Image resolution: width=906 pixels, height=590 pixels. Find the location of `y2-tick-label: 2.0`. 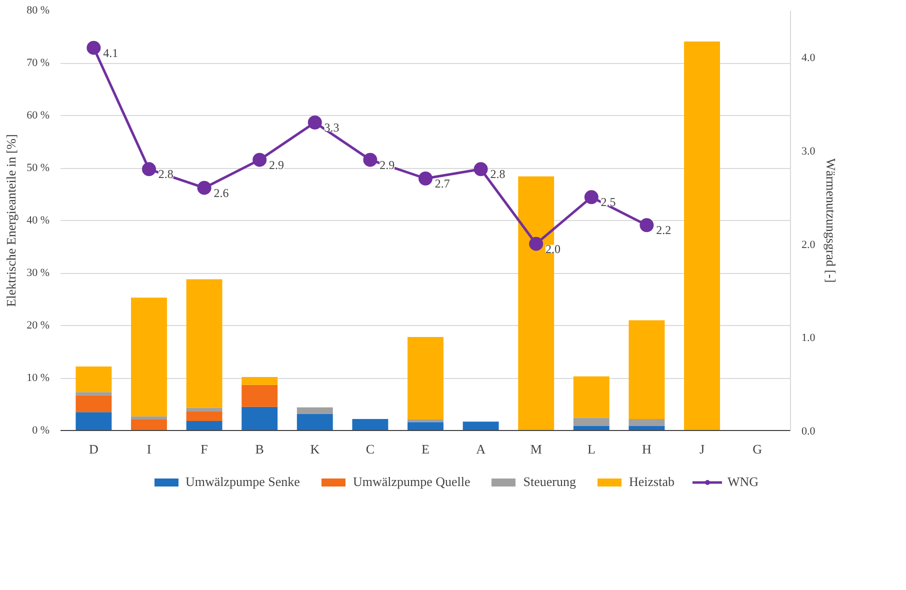

y2-tick-label: 2.0 is located at coordinates (809, 244).